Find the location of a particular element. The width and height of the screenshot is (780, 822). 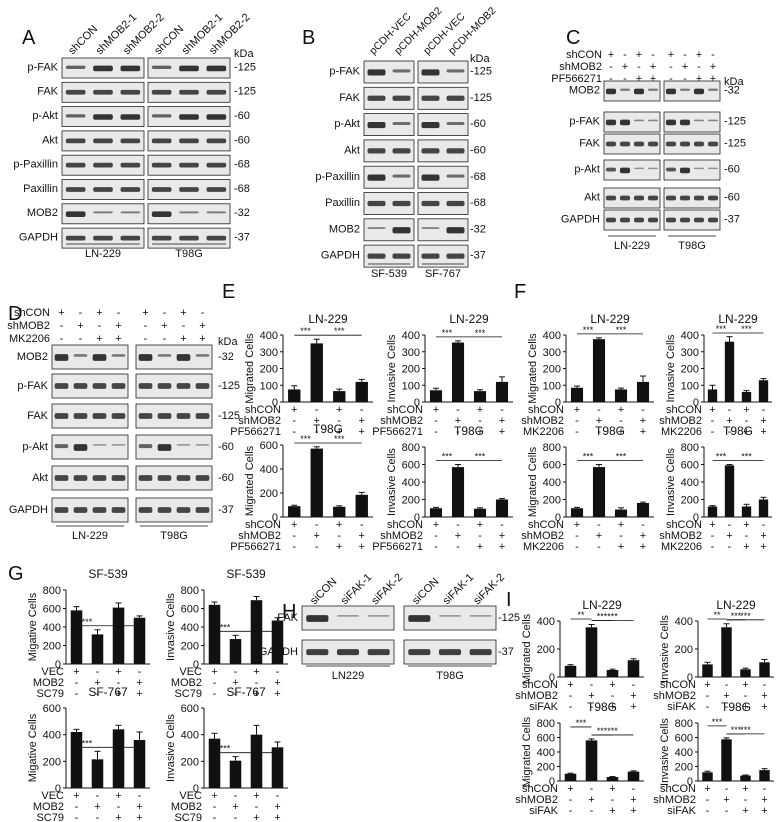

y-tick-label: 400 is located at coordinates (552, 483).